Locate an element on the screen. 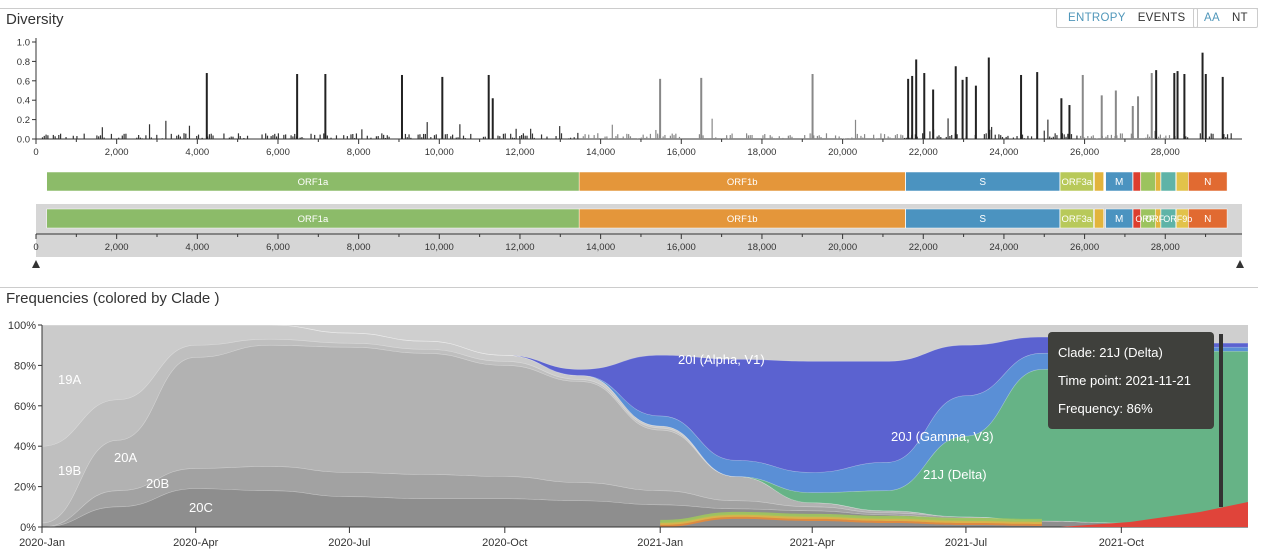  time-cursor is located at coordinates (1221, 420).